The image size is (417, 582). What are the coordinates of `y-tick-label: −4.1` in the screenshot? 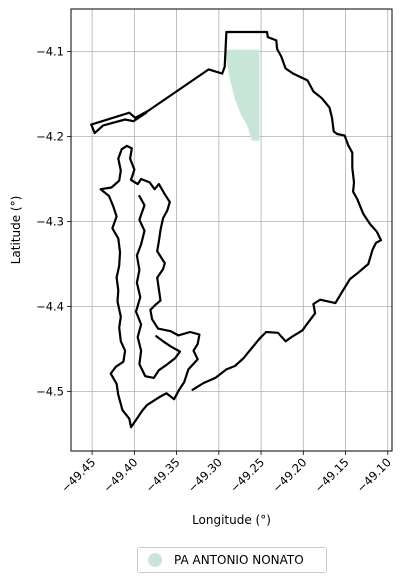 It's located at (50, 52).